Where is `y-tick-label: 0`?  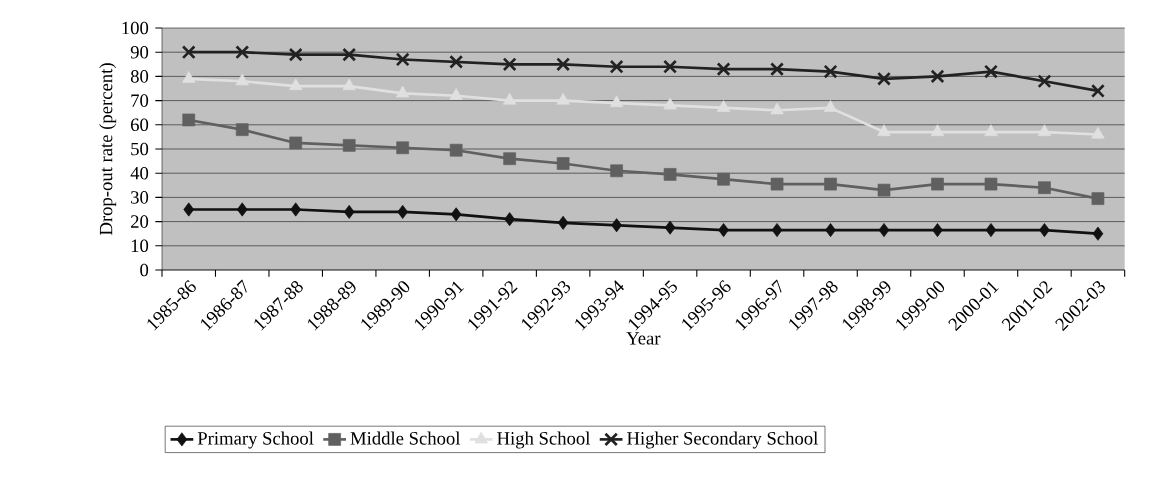
y-tick-label: 0 is located at coordinates (144, 270).